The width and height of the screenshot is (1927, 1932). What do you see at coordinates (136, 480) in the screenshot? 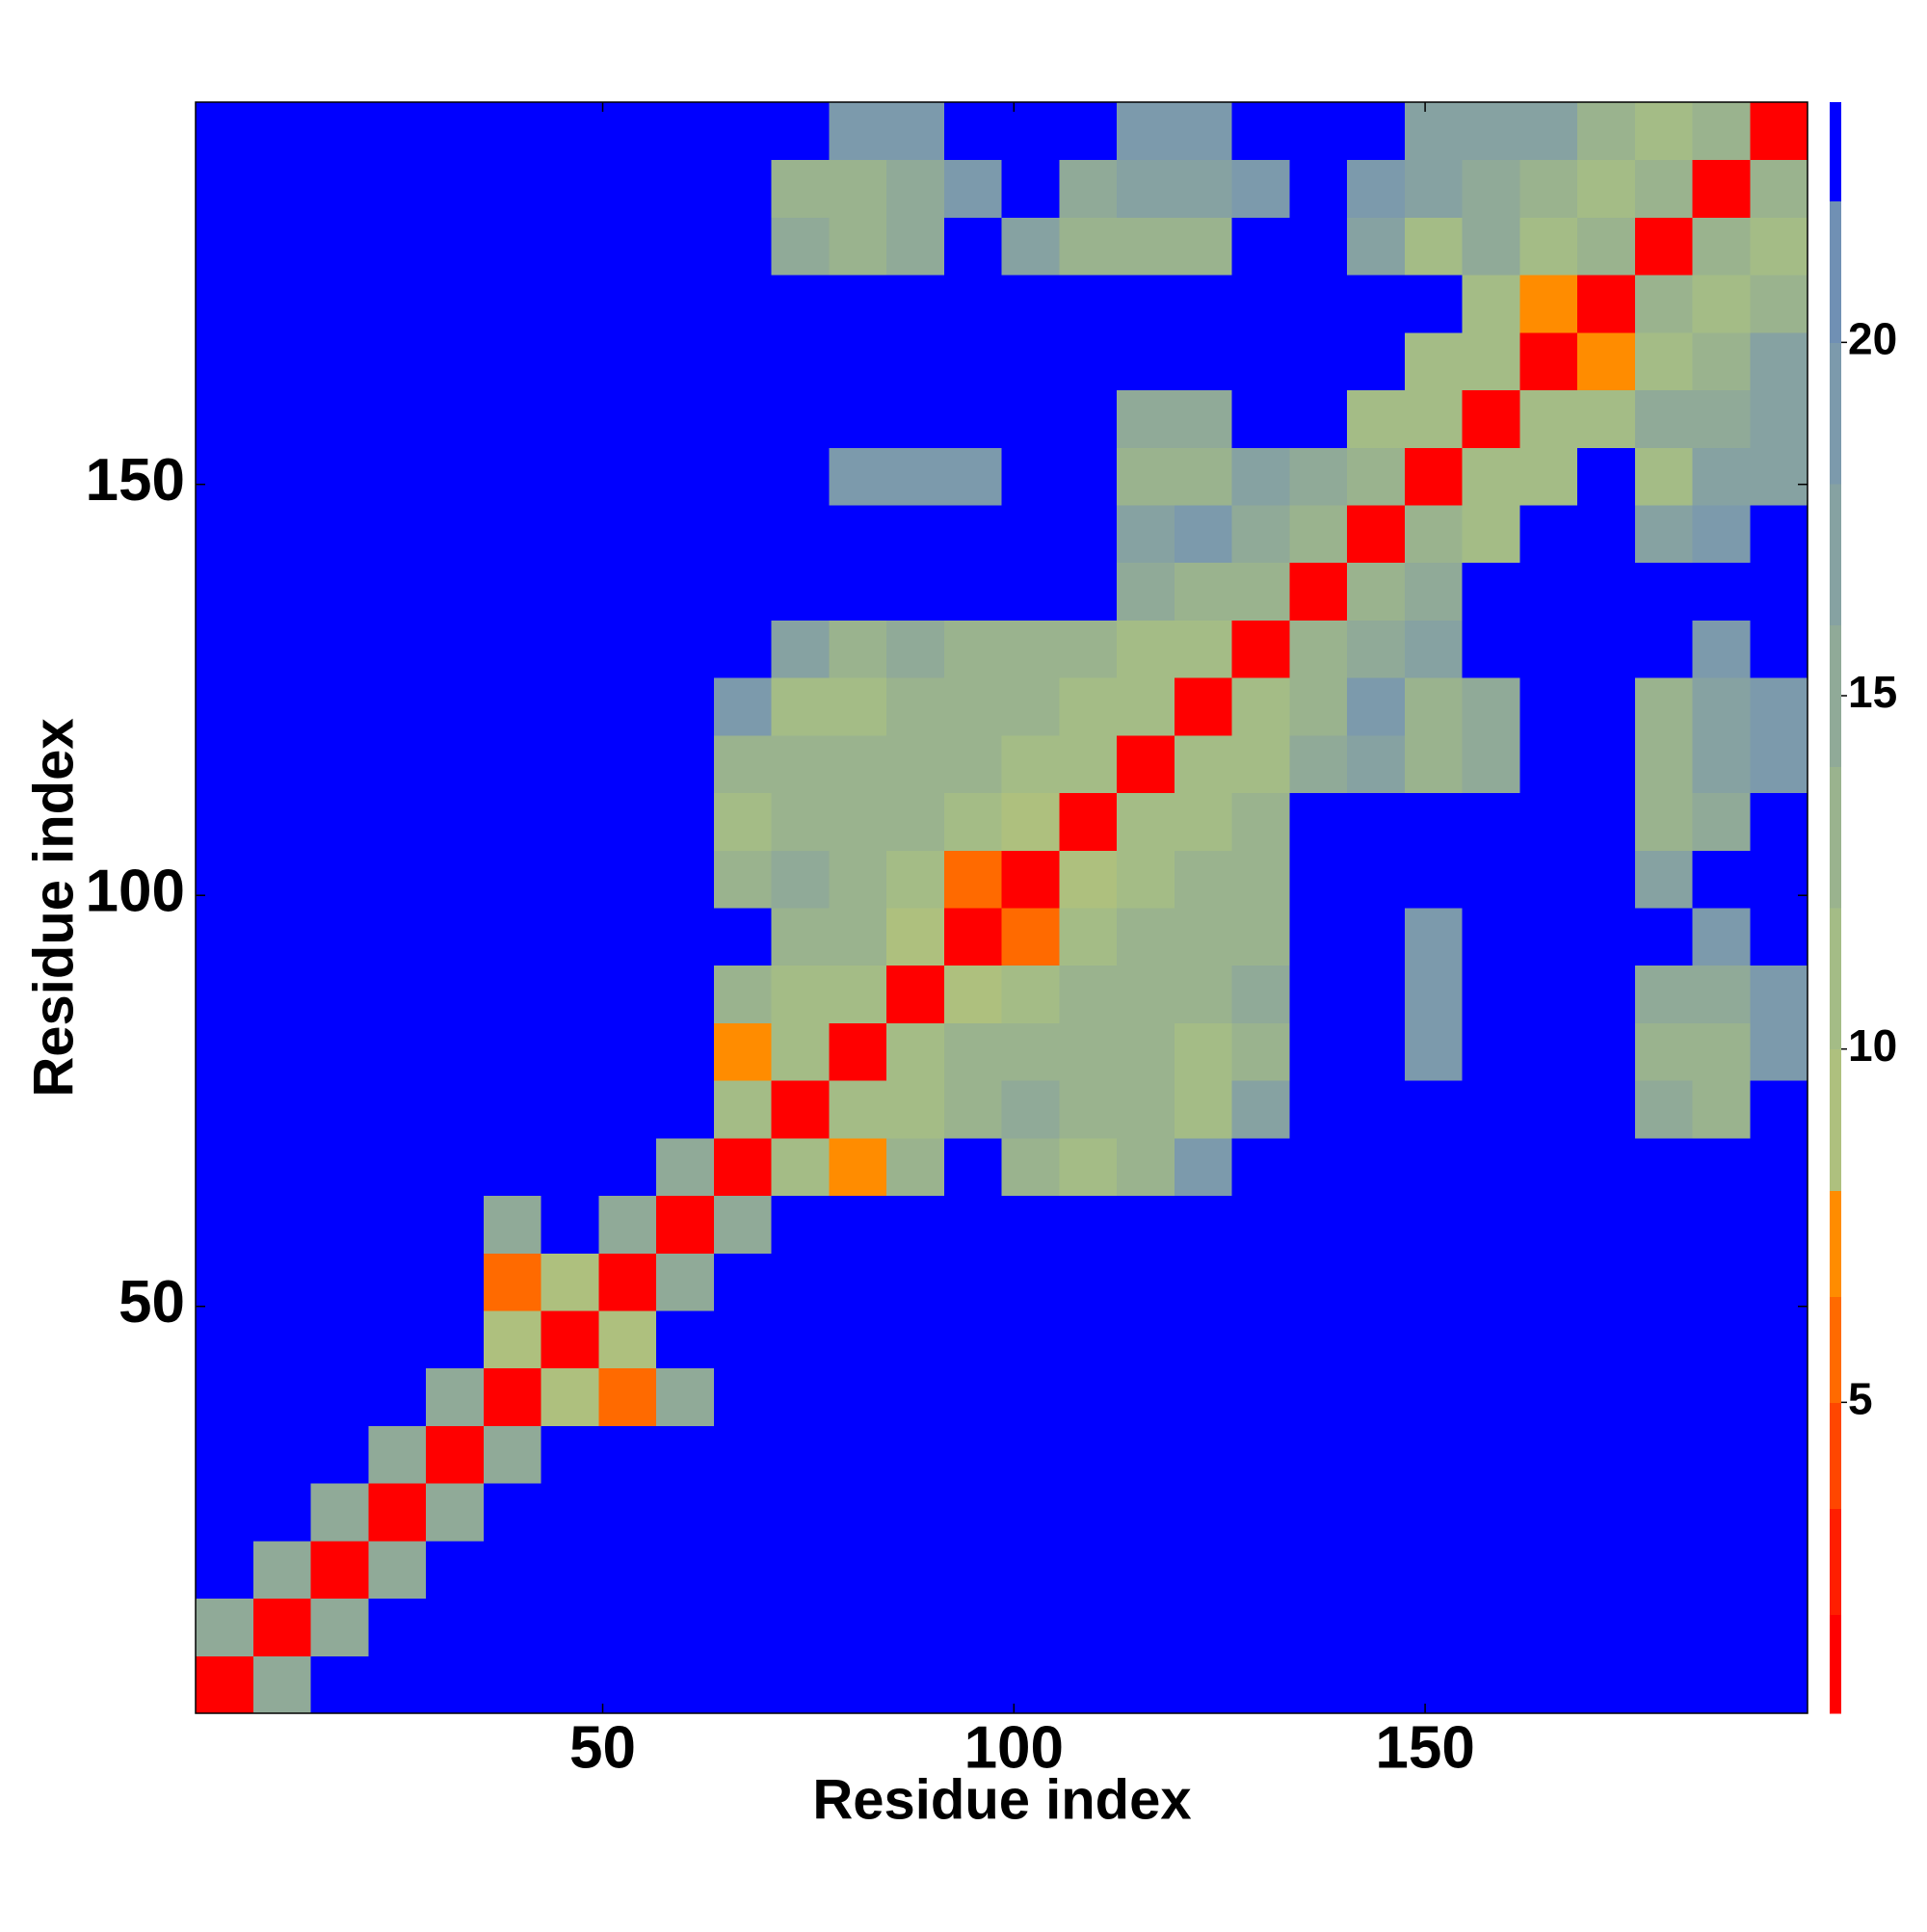
I see `y-tick-label: 150` at bounding box center [136, 480].